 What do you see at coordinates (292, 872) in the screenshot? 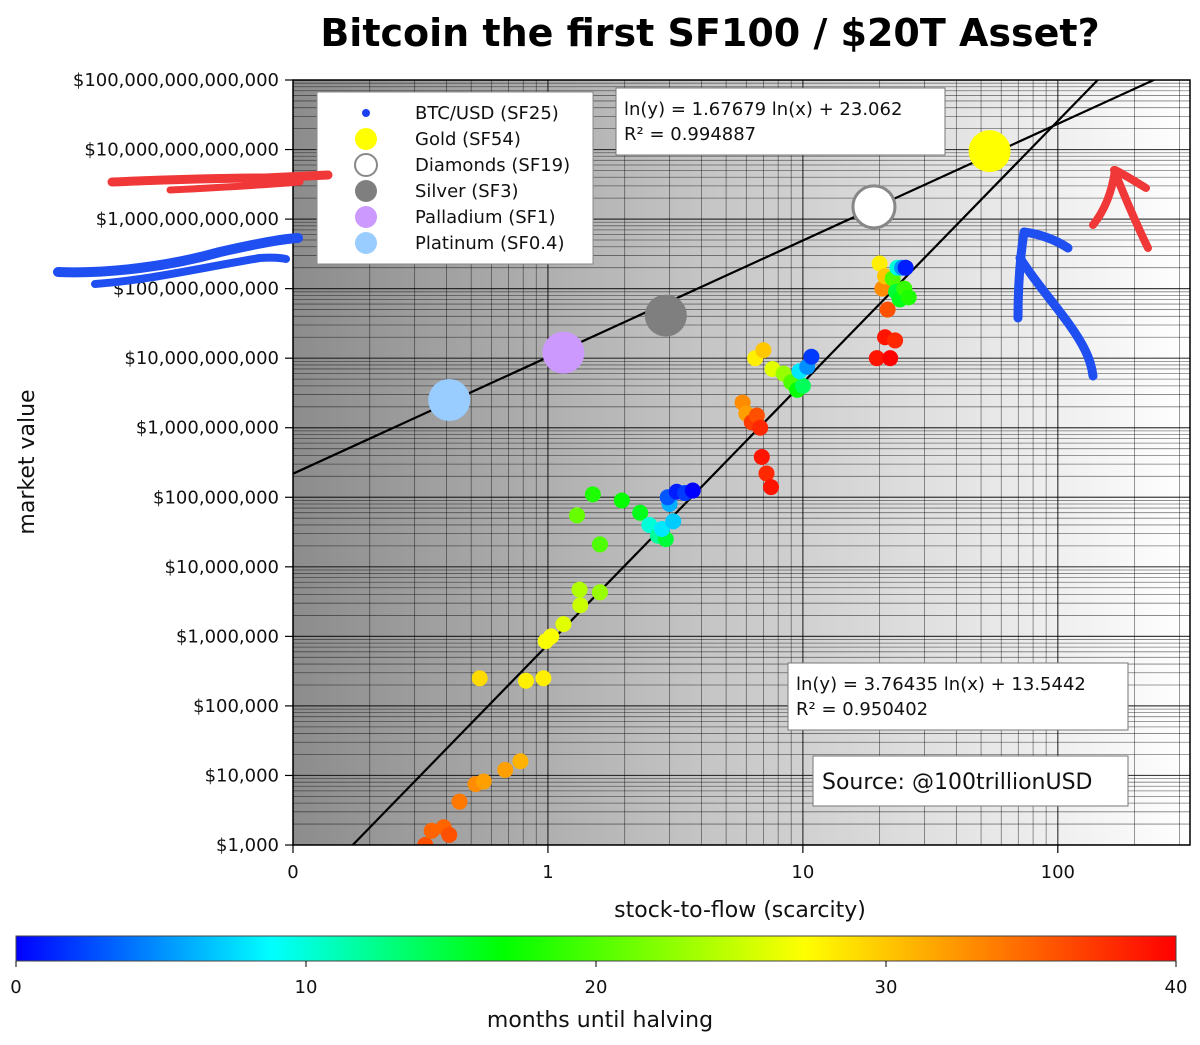
I see `x-tick-label: 0` at bounding box center [292, 872].